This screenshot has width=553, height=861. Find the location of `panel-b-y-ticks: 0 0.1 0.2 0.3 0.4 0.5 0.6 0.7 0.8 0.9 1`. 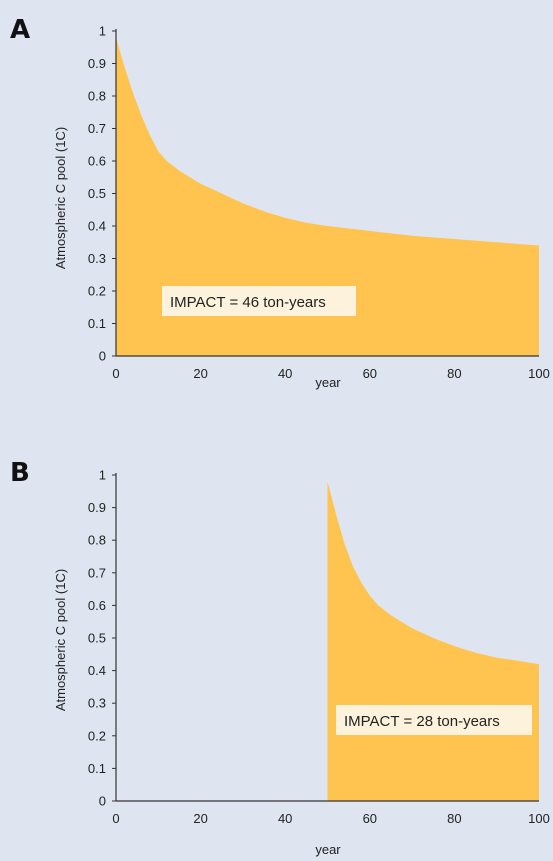

panel-b-y-ticks: 0 0.1 0.2 0.3 0.4 0.5 0.6 0.7 0.8 0.9 1 is located at coordinates (102, 638).